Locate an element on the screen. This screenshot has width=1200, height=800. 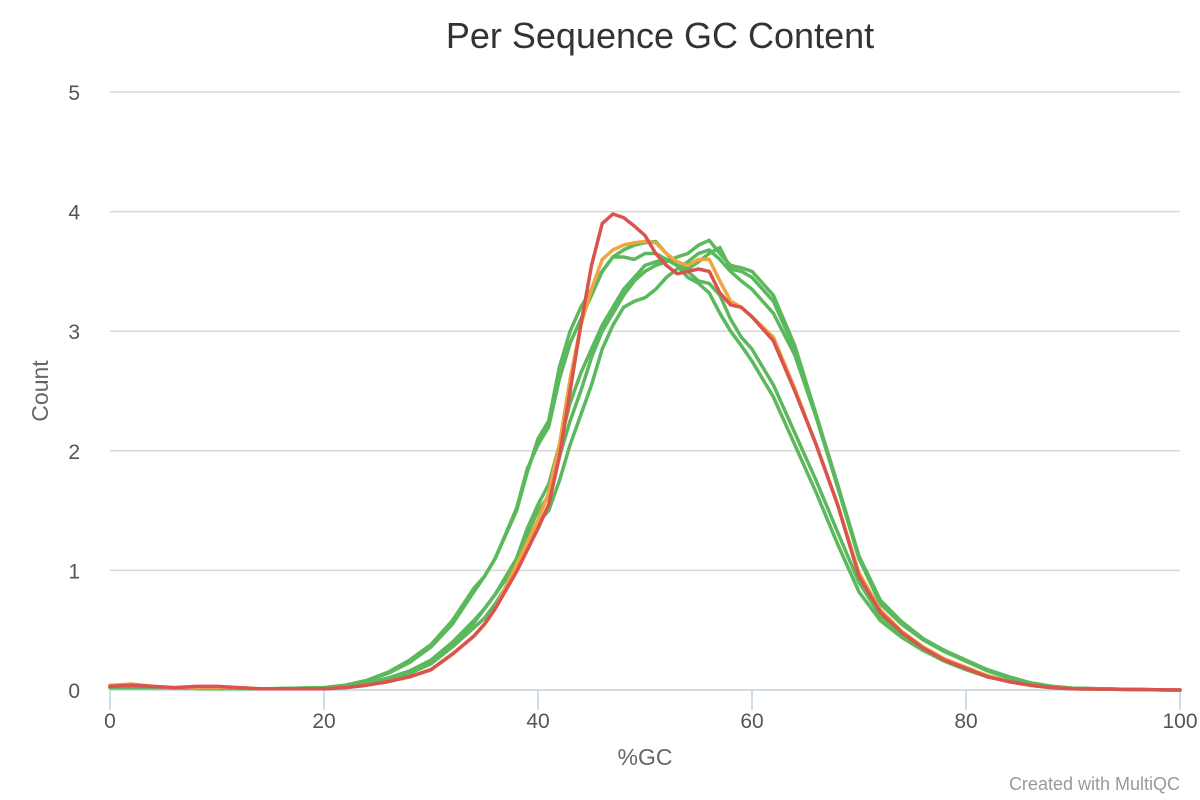
y-axis-ticks: 0 1 2 3 4 5 is located at coordinates (74, 392).